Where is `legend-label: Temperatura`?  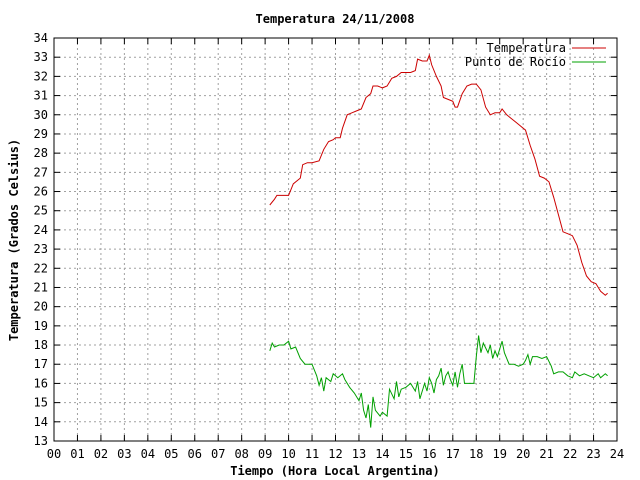 legend-label: Temperatura is located at coordinates (526, 48).